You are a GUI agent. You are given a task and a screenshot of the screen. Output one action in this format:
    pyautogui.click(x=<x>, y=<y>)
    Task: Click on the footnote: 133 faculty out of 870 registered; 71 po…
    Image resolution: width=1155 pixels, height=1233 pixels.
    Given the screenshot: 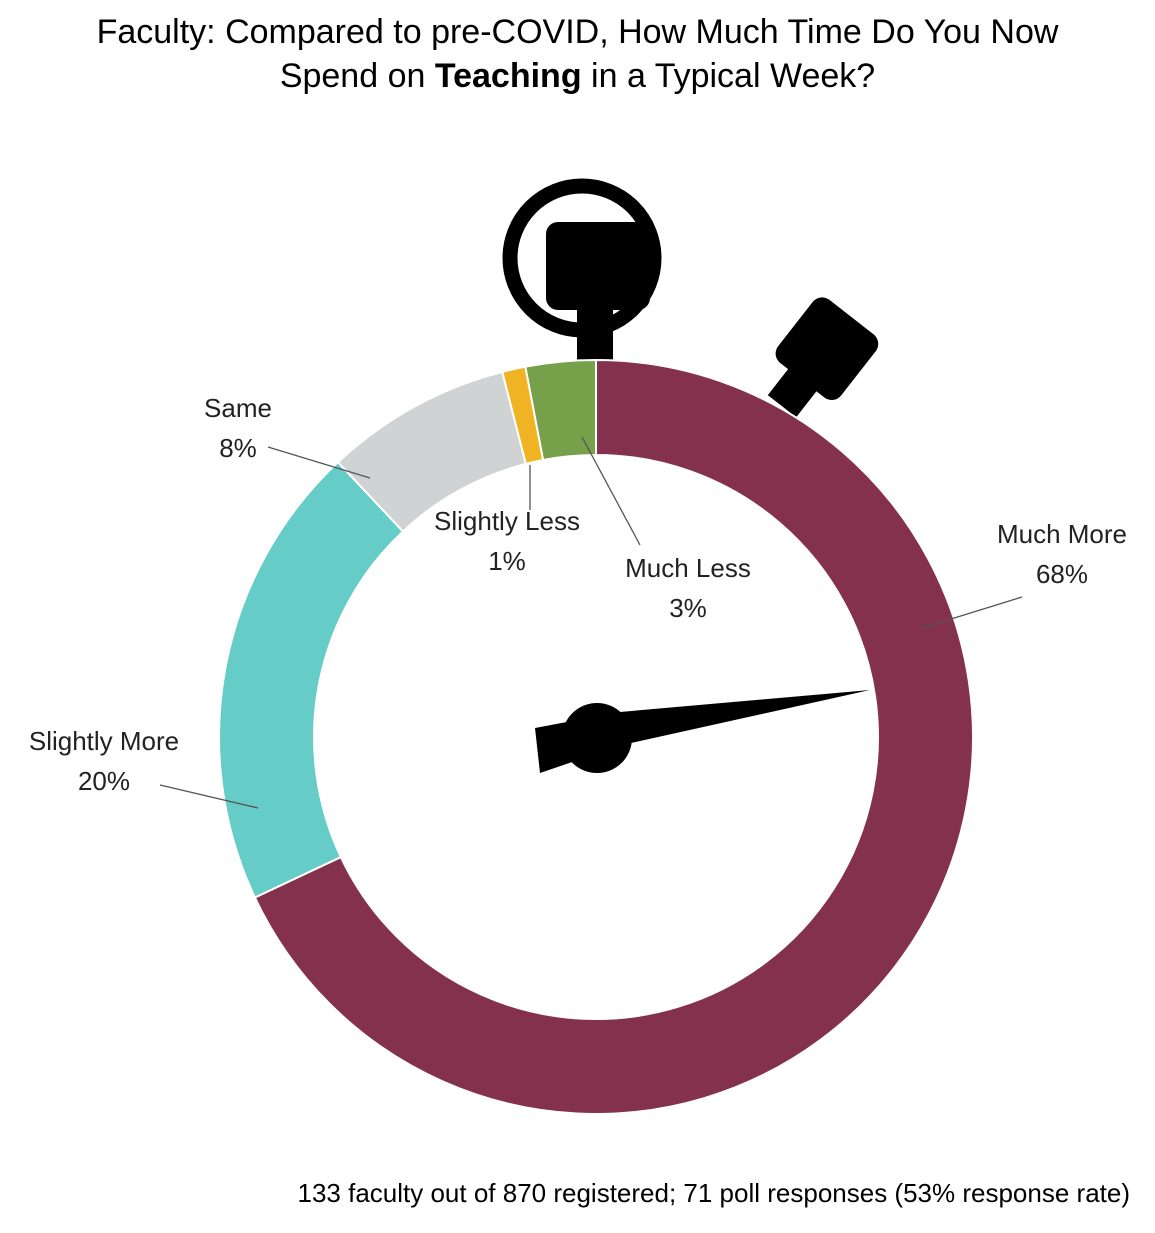 What is the action you would take?
    pyautogui.click(x=714, y=1193)
    